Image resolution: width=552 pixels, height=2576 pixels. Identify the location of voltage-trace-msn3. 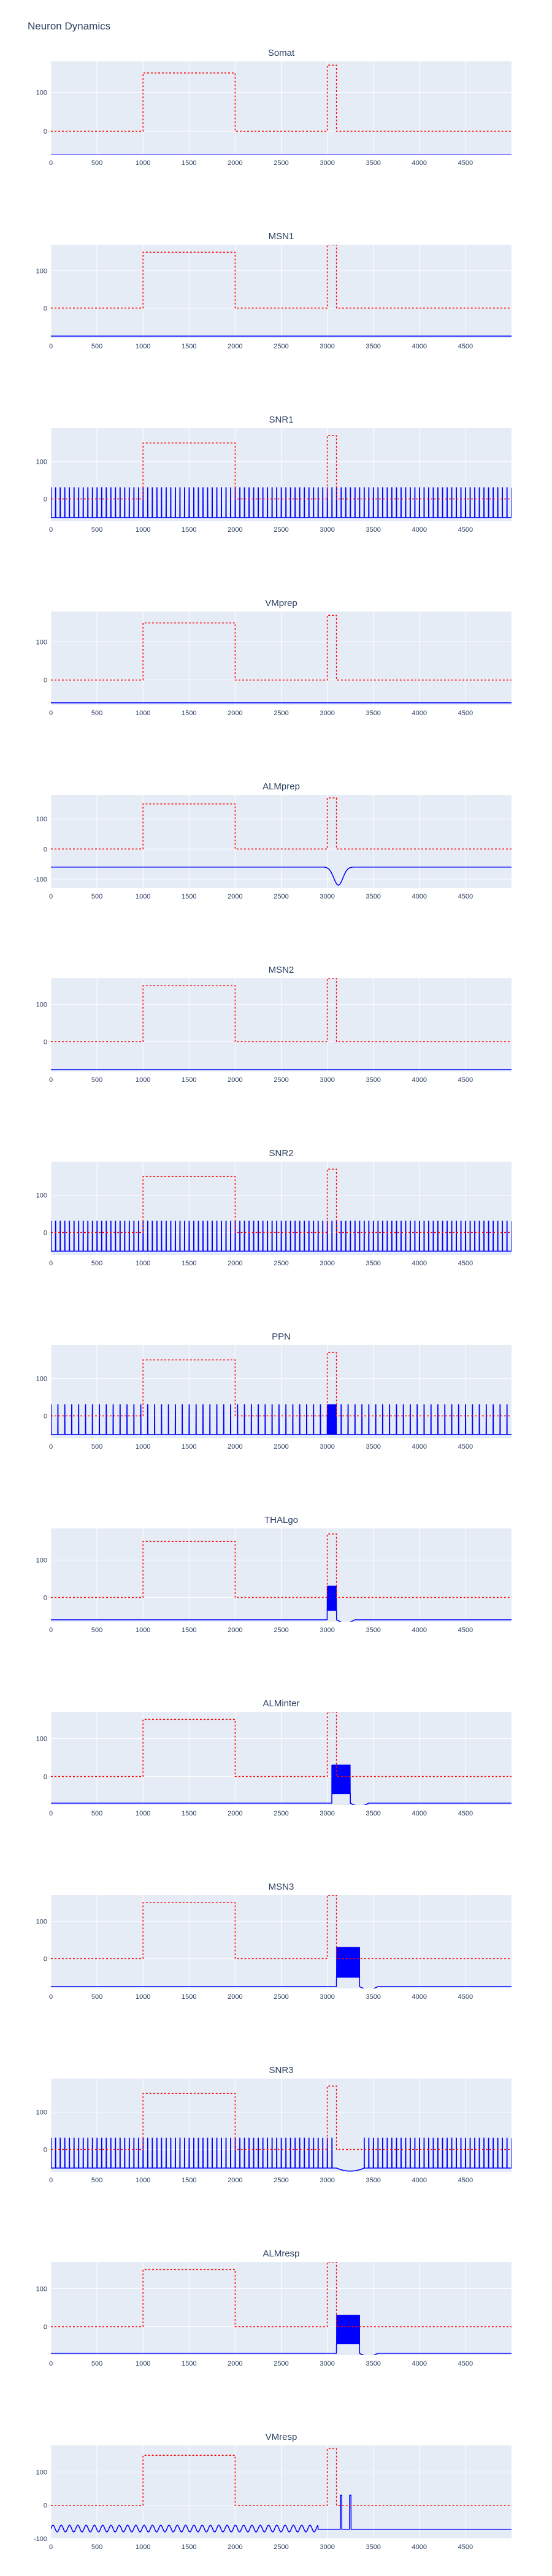
(281, 1967).